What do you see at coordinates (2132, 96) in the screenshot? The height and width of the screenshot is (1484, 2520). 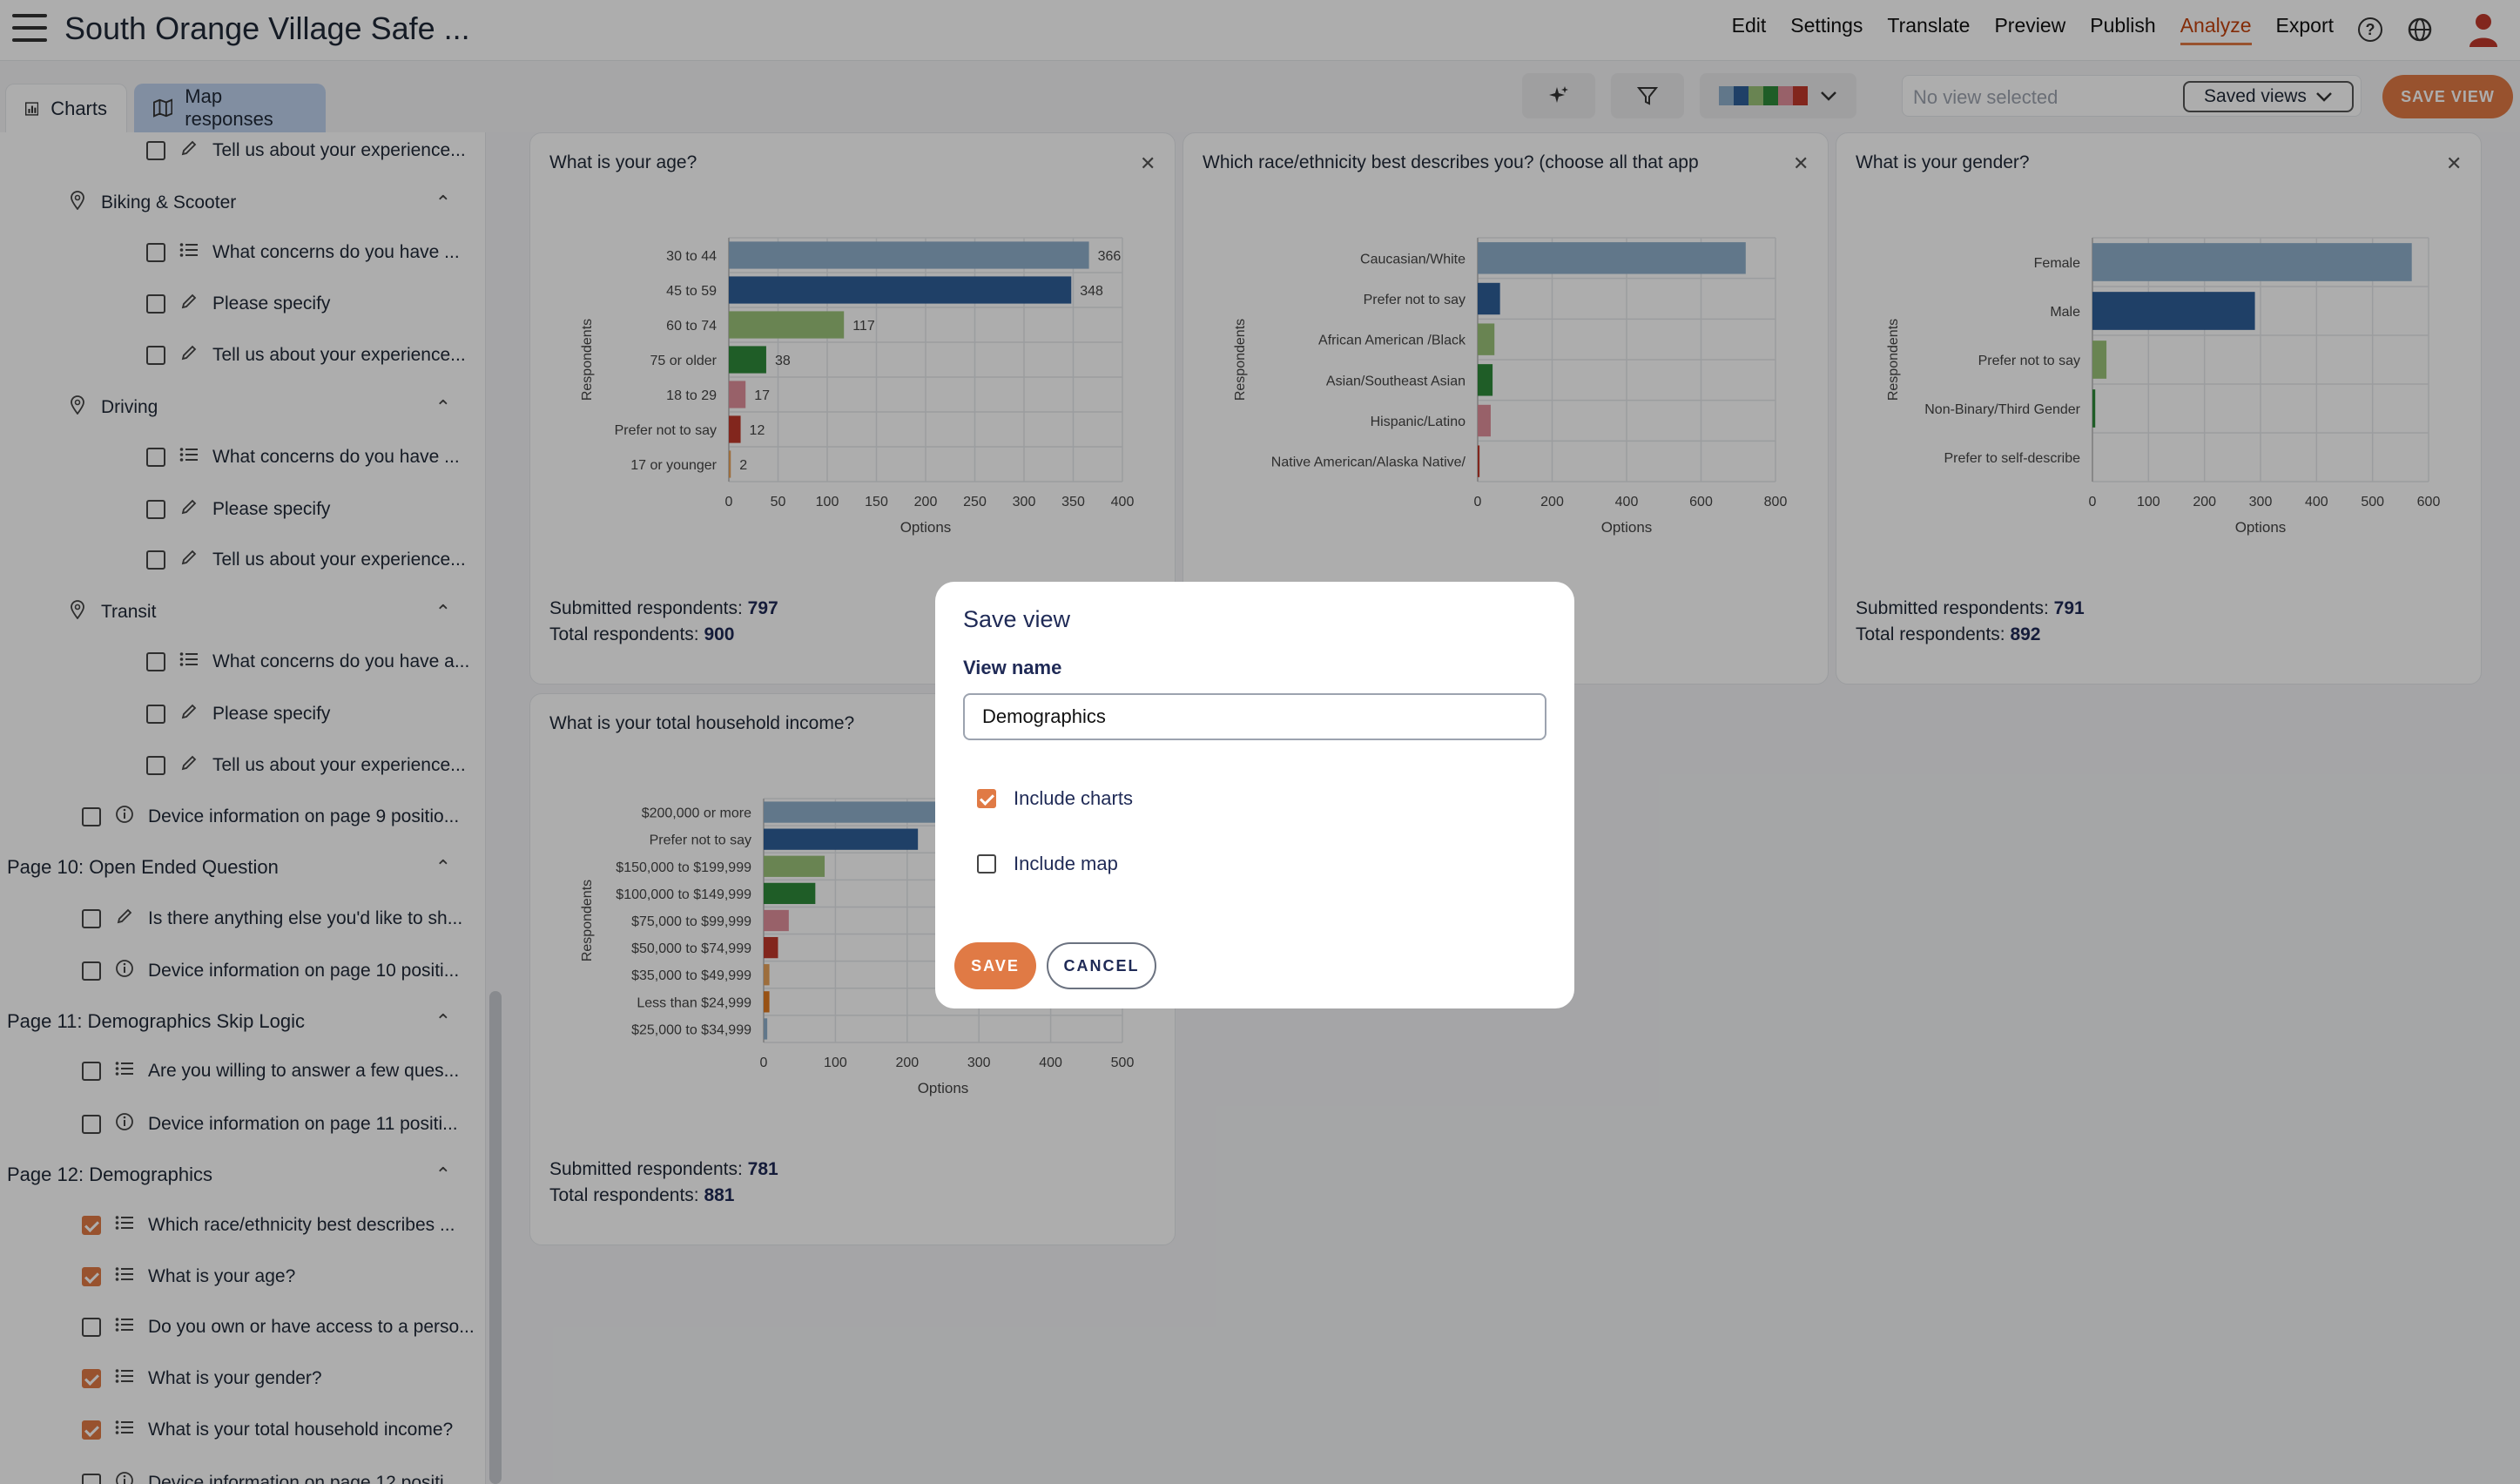 I see `view-selector: No view selected Saved views` at bounding box center [2132, 96].